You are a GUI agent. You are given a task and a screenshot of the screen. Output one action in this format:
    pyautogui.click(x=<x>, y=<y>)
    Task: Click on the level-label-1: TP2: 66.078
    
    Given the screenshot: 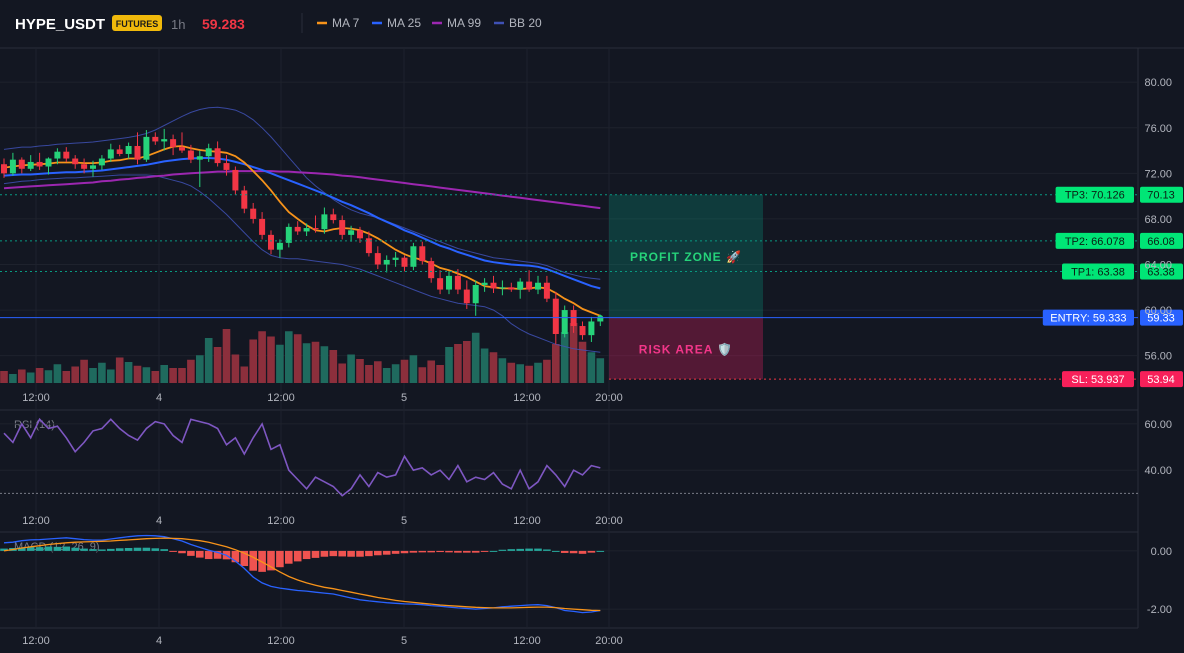 What is the action you would take?
    pyautogui.click(x=1095, y=242)
    